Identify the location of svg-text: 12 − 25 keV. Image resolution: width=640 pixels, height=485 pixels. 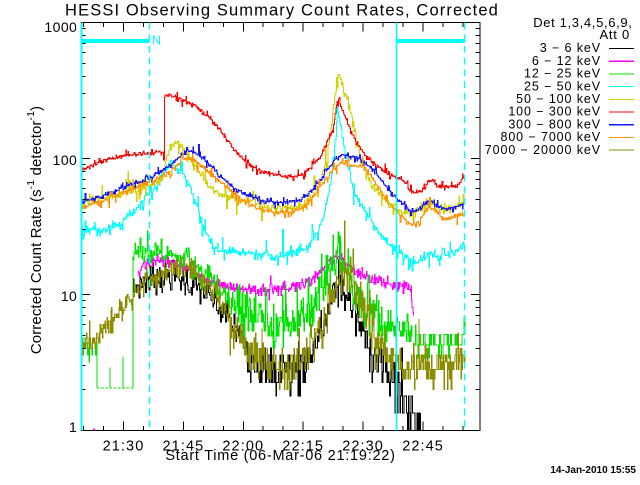
(562, 74).